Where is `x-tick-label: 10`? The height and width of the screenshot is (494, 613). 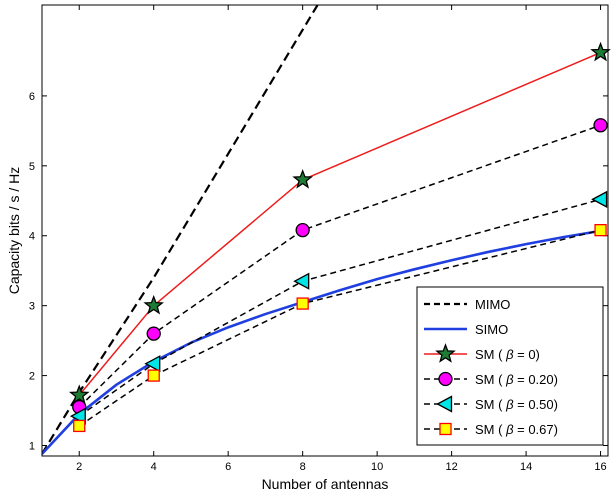 x-tick-label: 10 is located at coordinates (377, 467).